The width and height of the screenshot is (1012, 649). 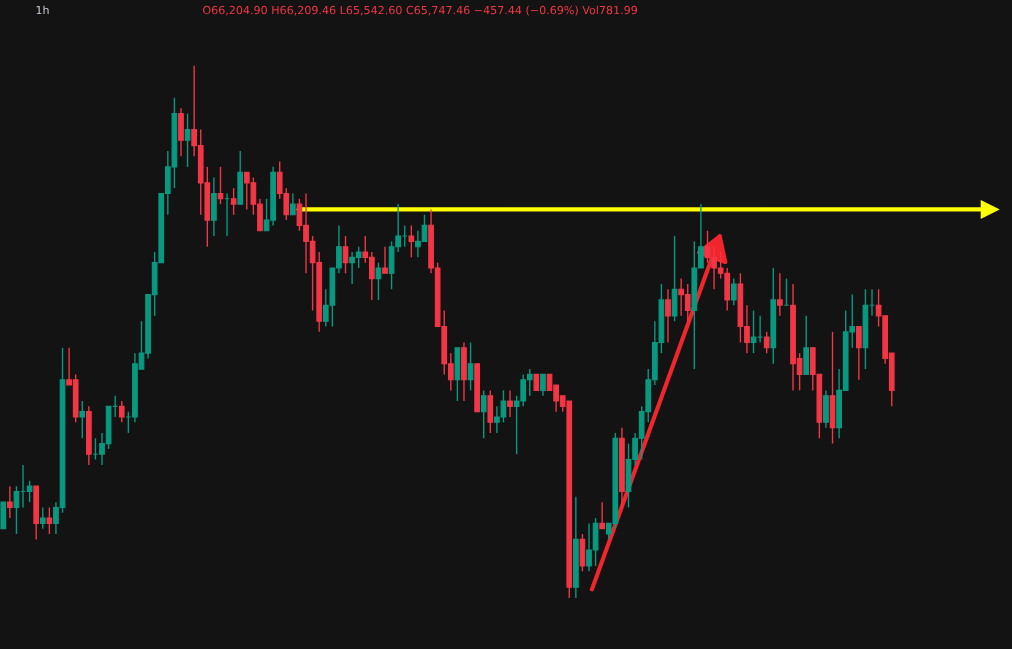 I want to click on chart-title: 1h, so click(x=42, y=10).